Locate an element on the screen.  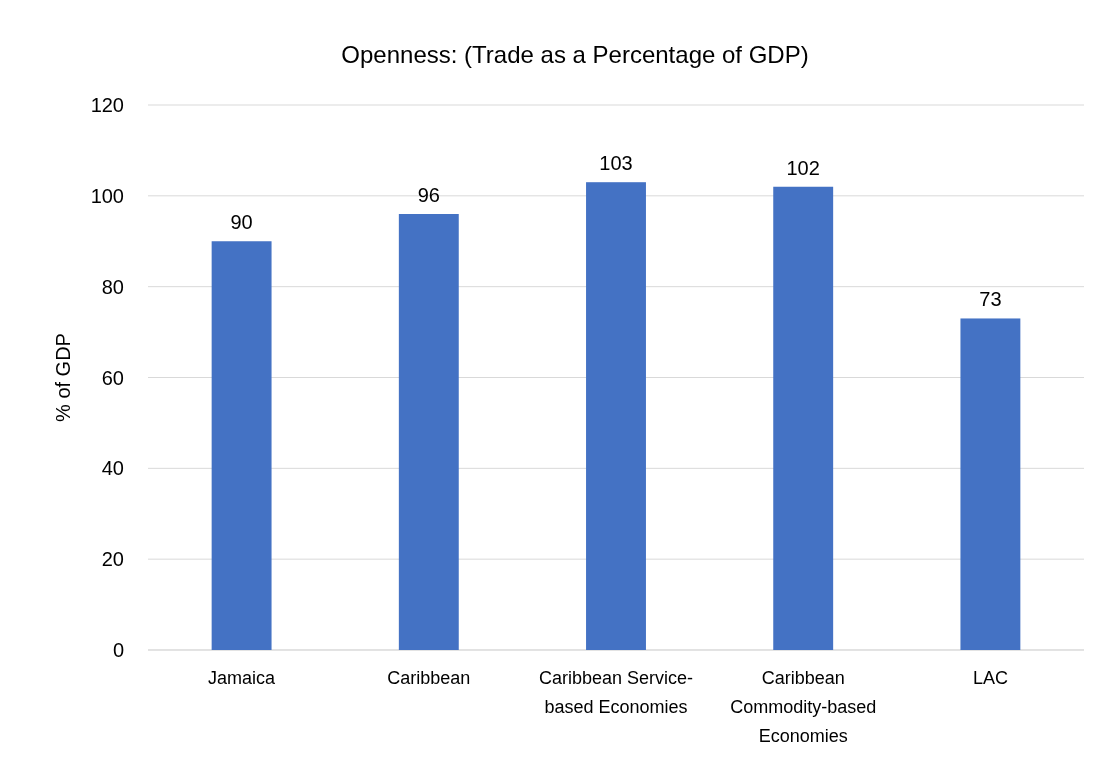
data-label: 103 is located at coordinates (616, 163).